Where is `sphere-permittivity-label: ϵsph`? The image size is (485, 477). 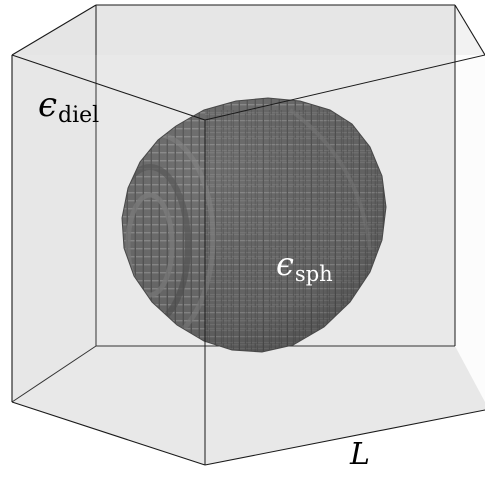
sphere-permittivity-label: ϵsph is located at coordinates (304, 265).